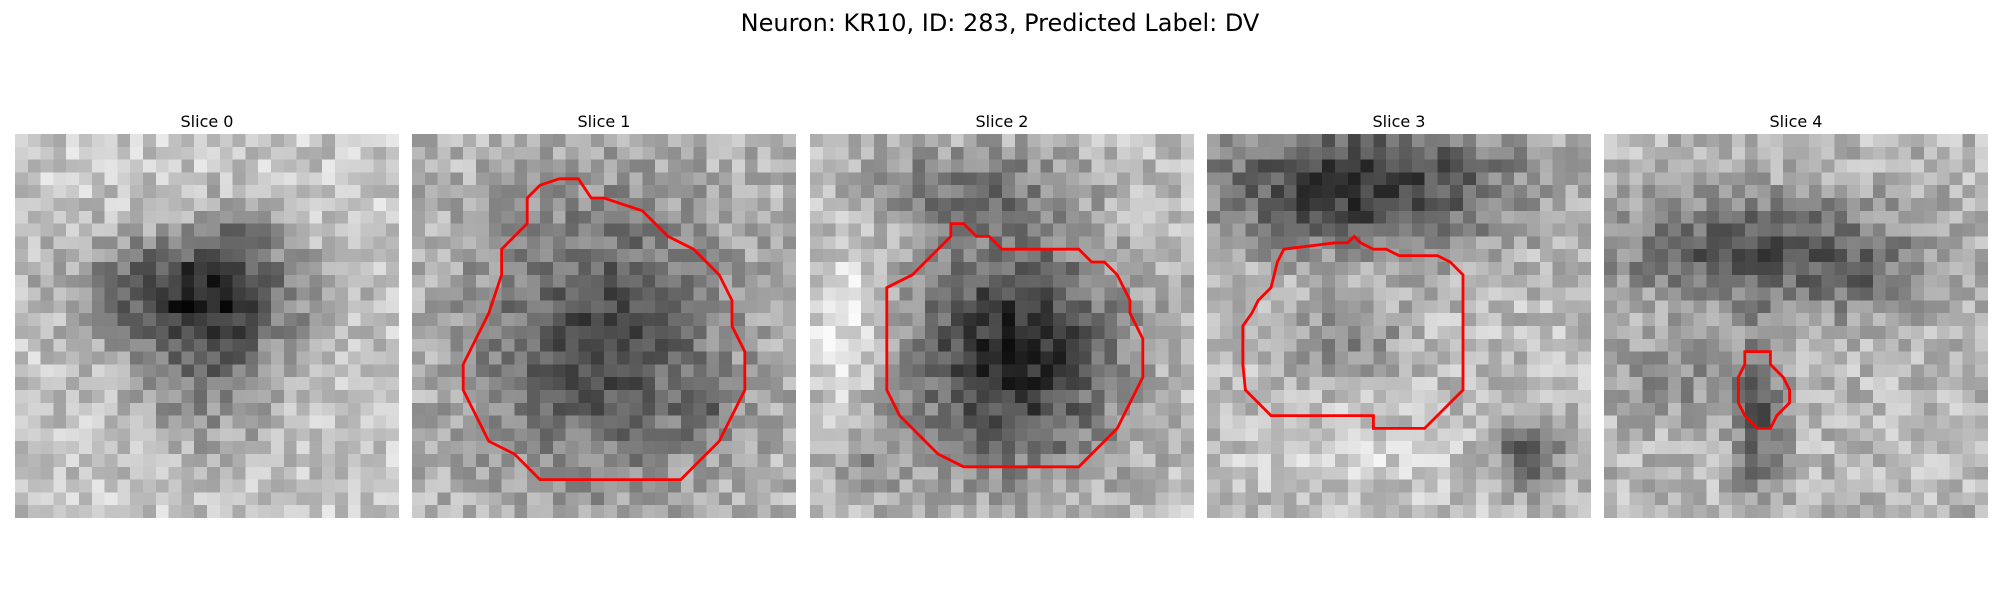 Image resolution: width=2000 pixels, height=600 pixels. I want to click on slice-title-1: Slice 1, so click(604, 121).